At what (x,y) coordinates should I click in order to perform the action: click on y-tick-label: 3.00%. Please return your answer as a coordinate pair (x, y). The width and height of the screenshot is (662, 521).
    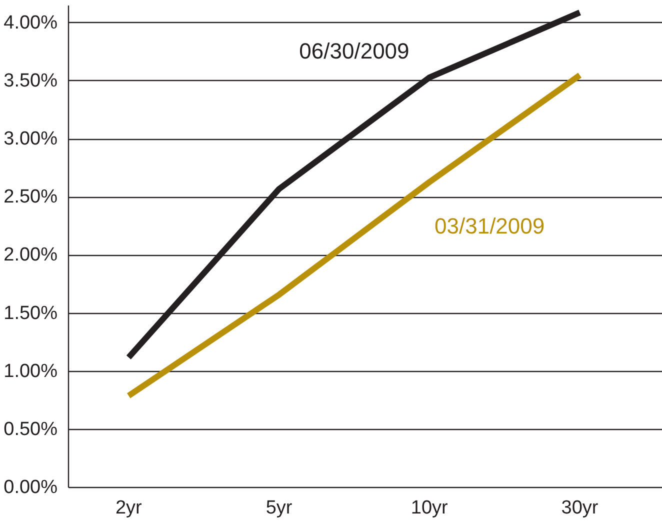
    Looking at the image, I should click on (31, 139).